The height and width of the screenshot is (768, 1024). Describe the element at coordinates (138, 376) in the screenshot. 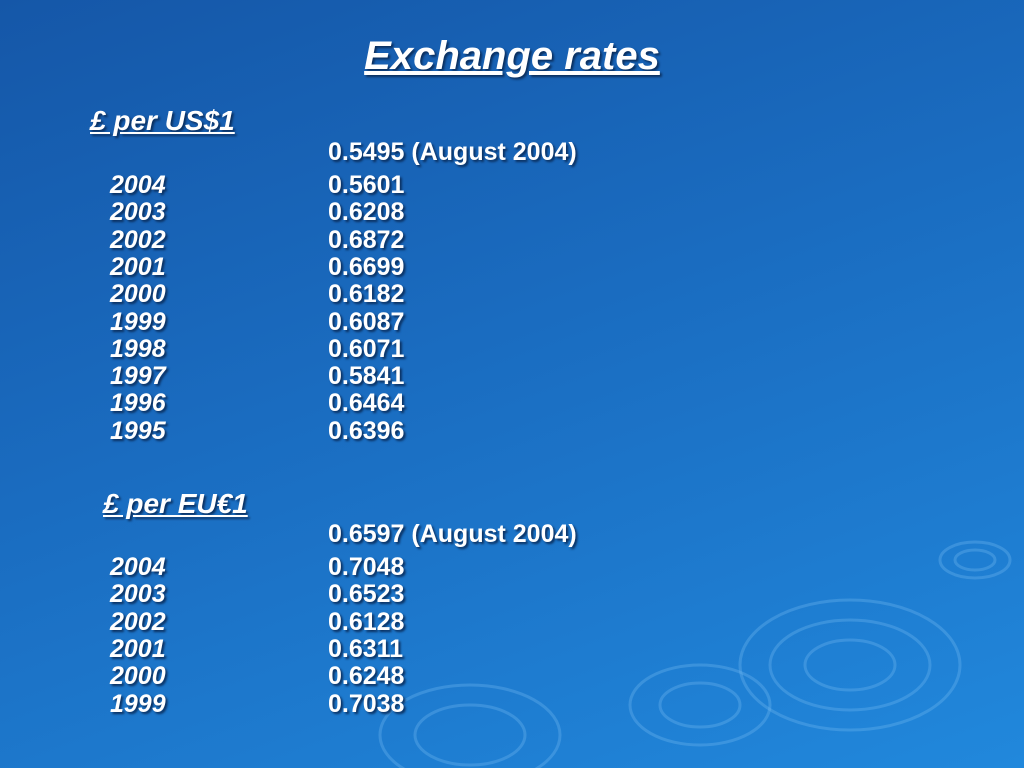

I see `year-label: 1997` at that location.